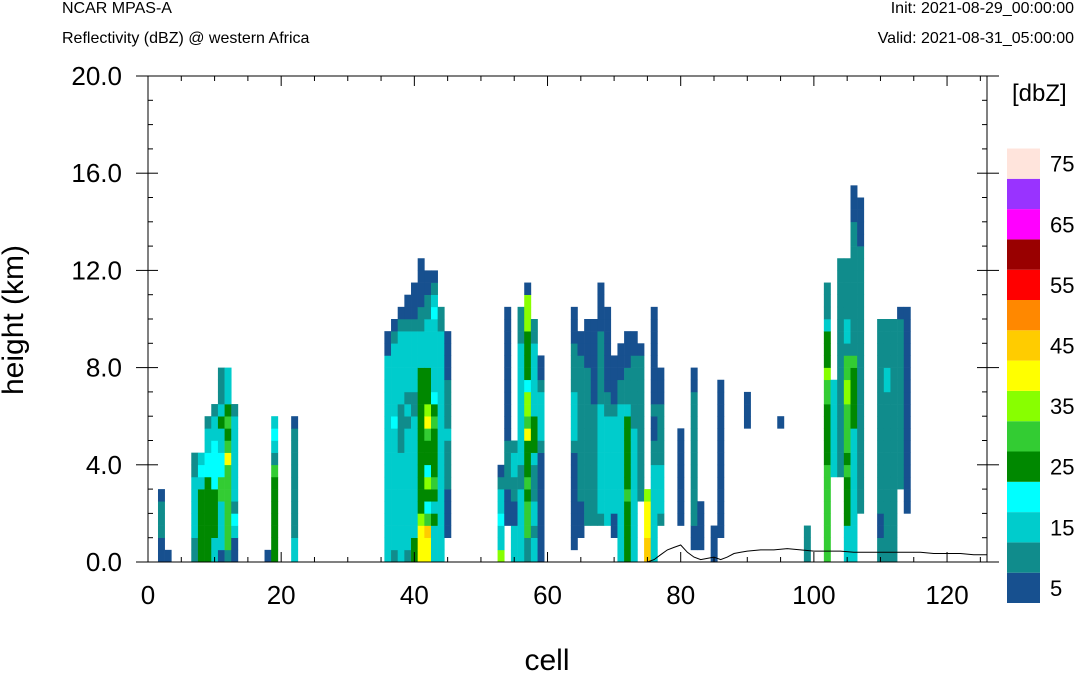 This screenshot has width=1079, height=678. What do you see at coordinates (1023, 587) in the screenshot?
I see `colorbar-segment` at bounding box center [1023, 587].